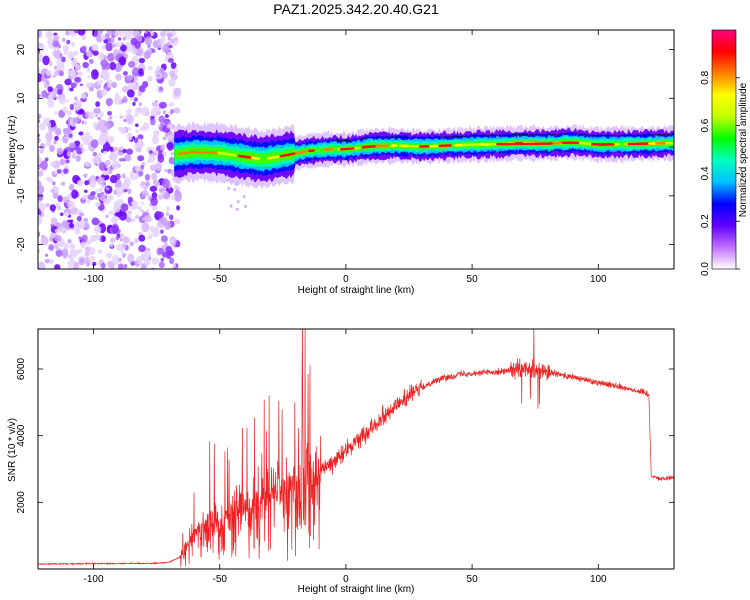 The width and height of the screenshot is (750, 600). I want to click on x-tick-label: -50, so click(219, 279).